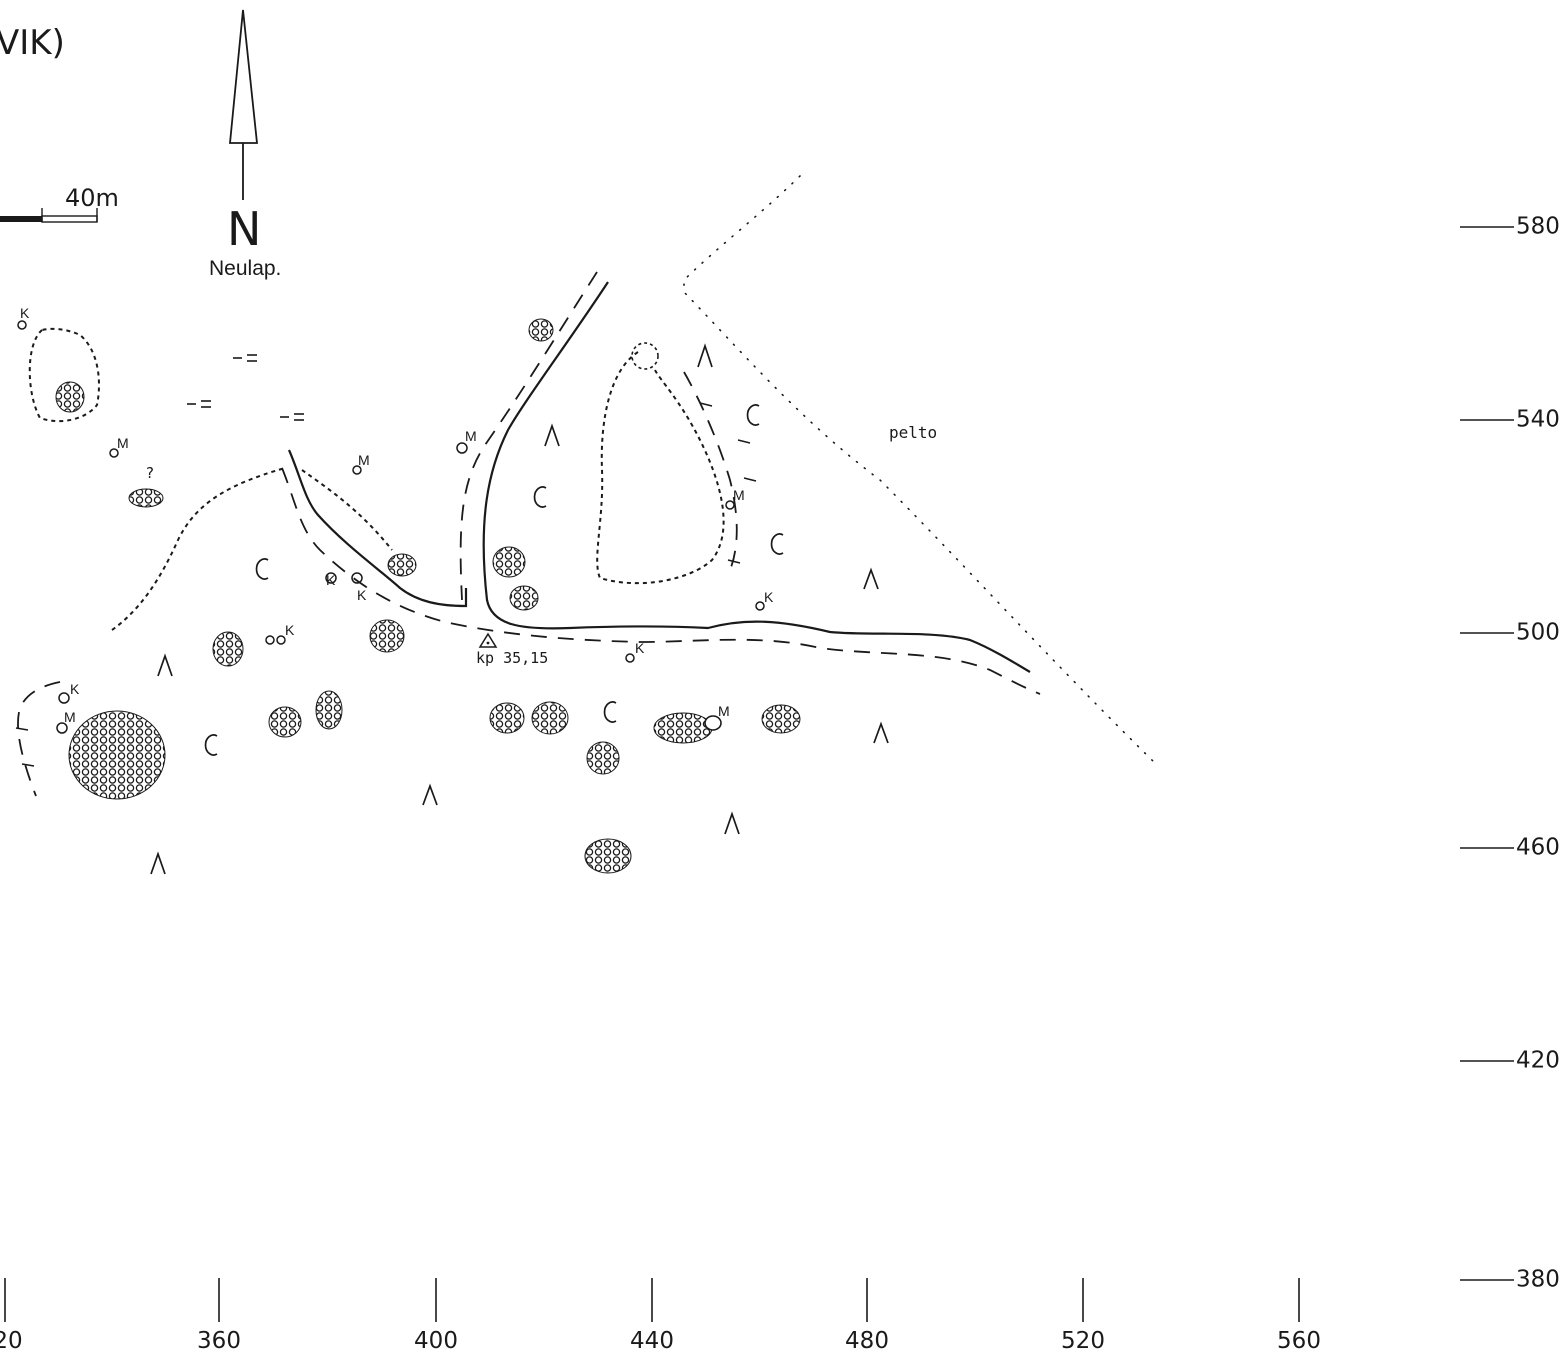 This screenshot has width=1563, height=1361. Describe the element at coordinates (867, 1341) in the screenshot. I see `x-tick-label: 480` at that location.